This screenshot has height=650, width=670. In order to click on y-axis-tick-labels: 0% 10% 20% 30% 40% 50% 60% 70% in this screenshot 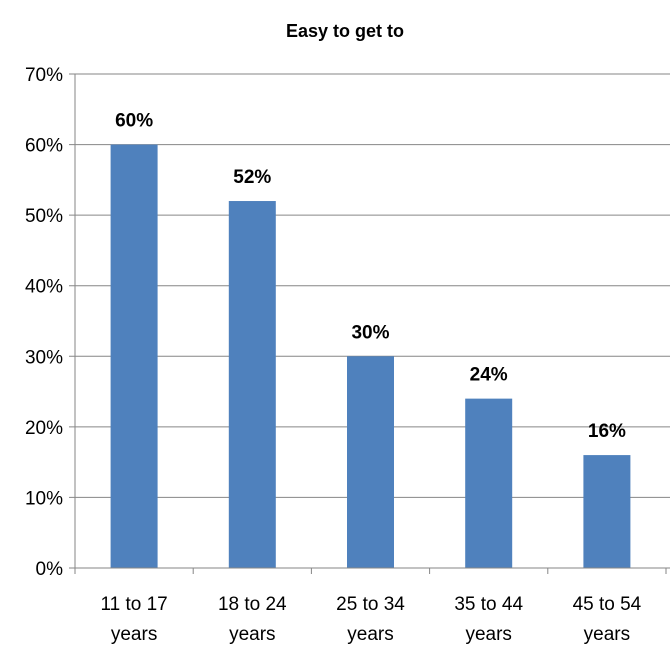, I will do `click(44, 322)`.